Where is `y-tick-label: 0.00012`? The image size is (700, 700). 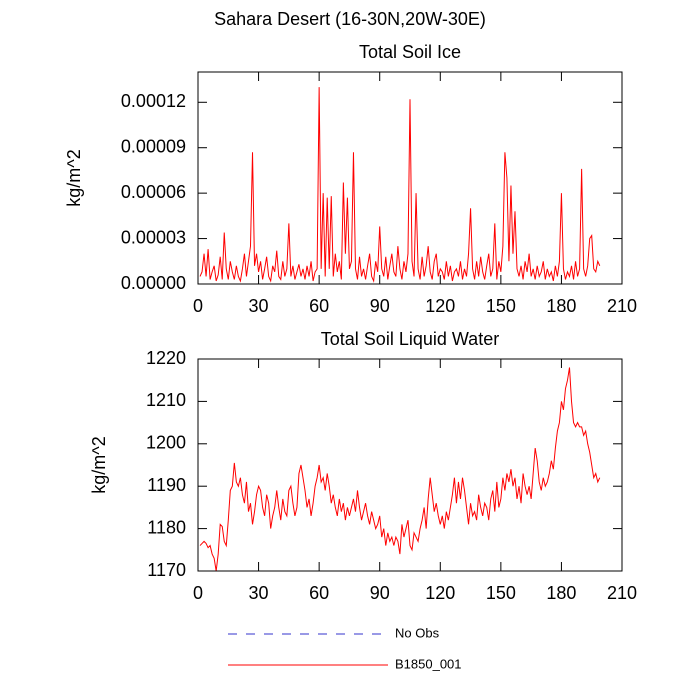 y-tick-label: 0.00012 is located at coordinates (153, 101).